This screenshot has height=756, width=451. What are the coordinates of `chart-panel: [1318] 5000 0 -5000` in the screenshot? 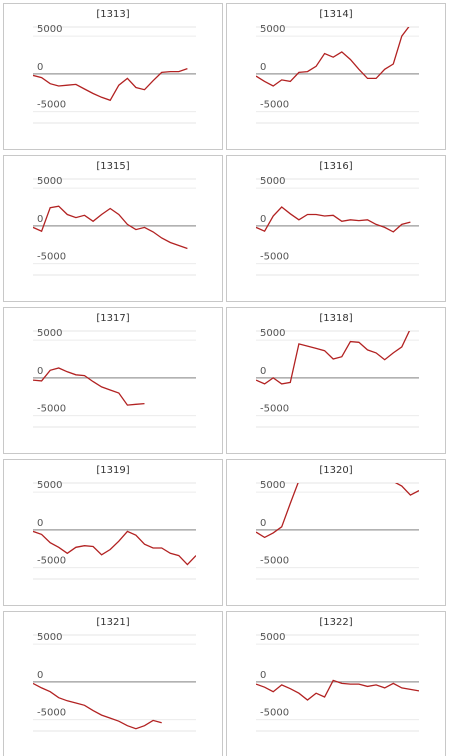 It's located at (336, 380).